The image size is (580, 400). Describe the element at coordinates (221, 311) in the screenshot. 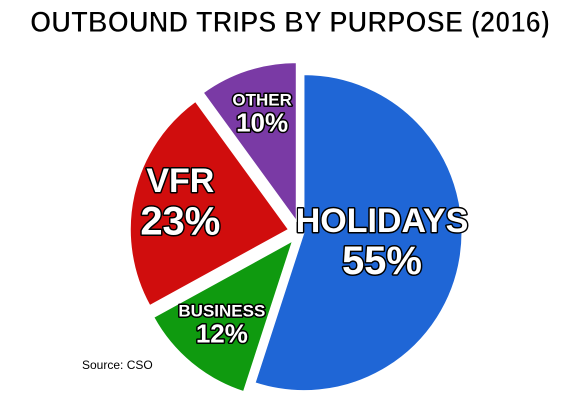

I see `slice-label: BUSINESS` at that location.